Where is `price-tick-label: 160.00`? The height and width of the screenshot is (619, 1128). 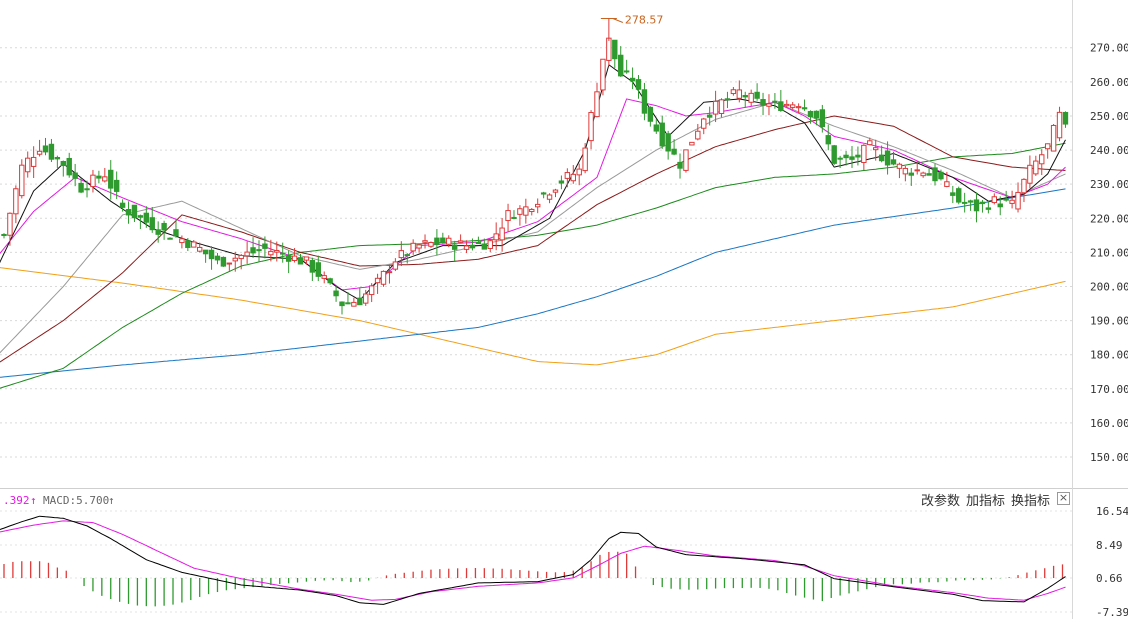 price-tick-label: 160.00 is located at coordinates (1109, 423).